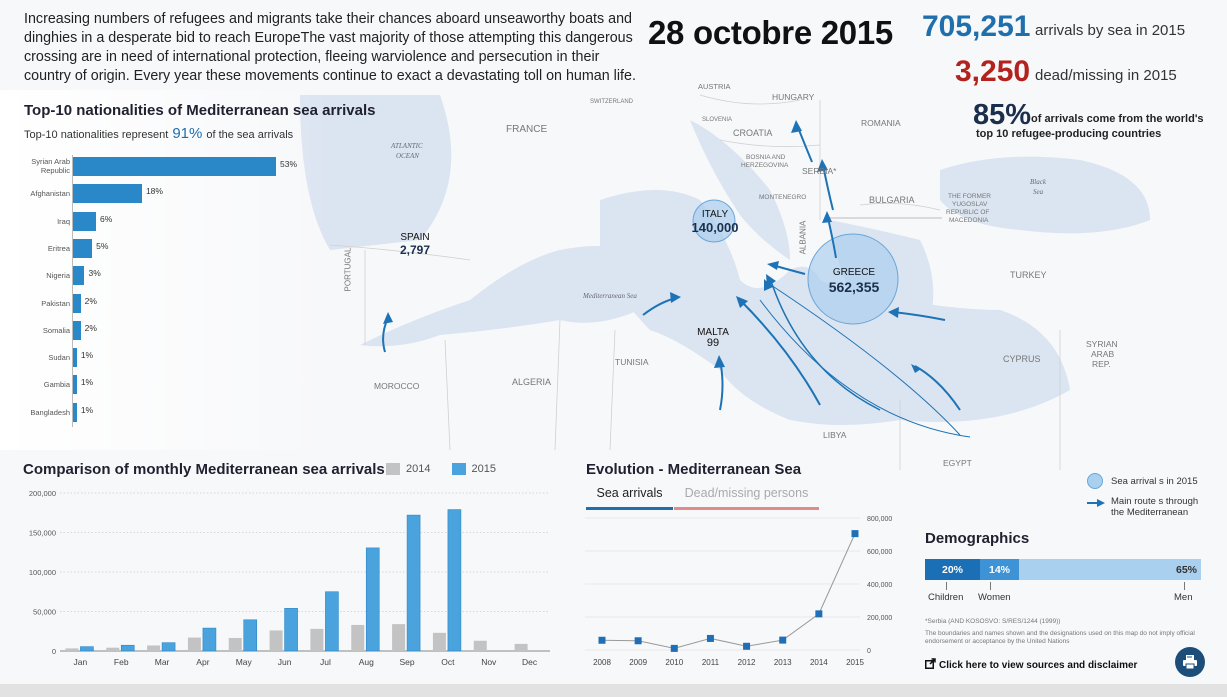 The image size is (1227, 697). I want to click on chart-axis, so click(72, 291).